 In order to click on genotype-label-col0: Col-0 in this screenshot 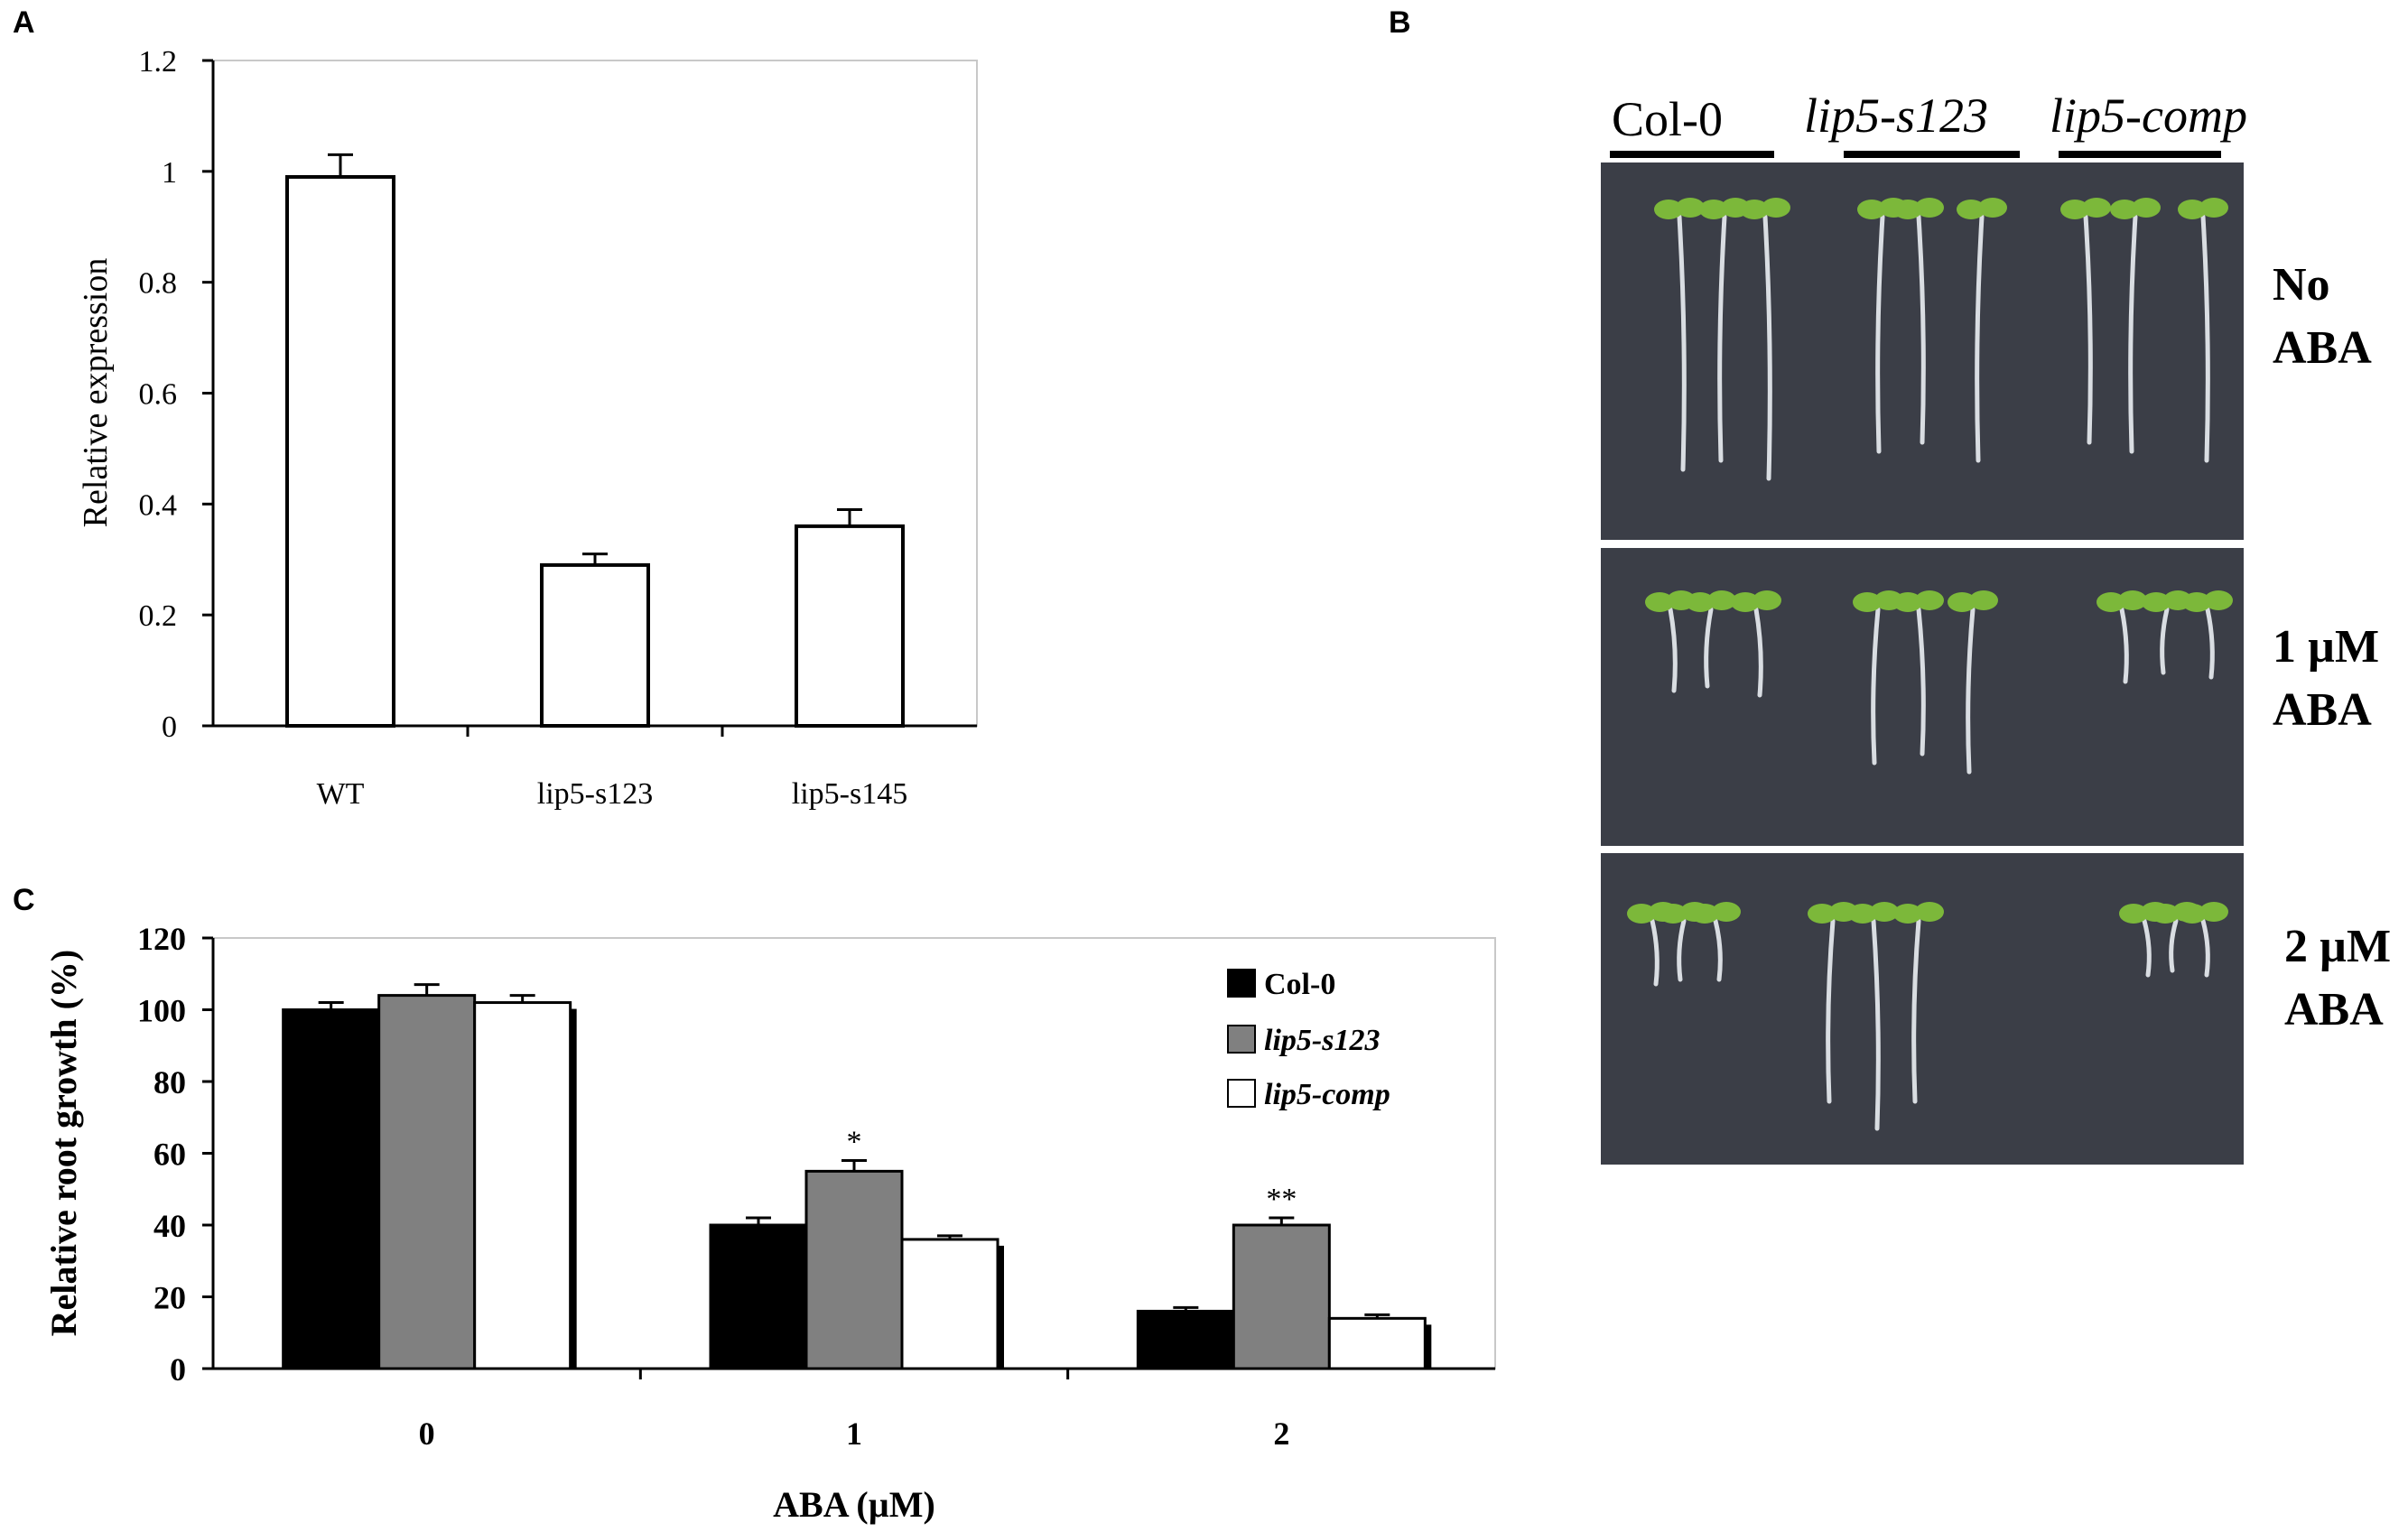, I will do `click(1667, 119)`.